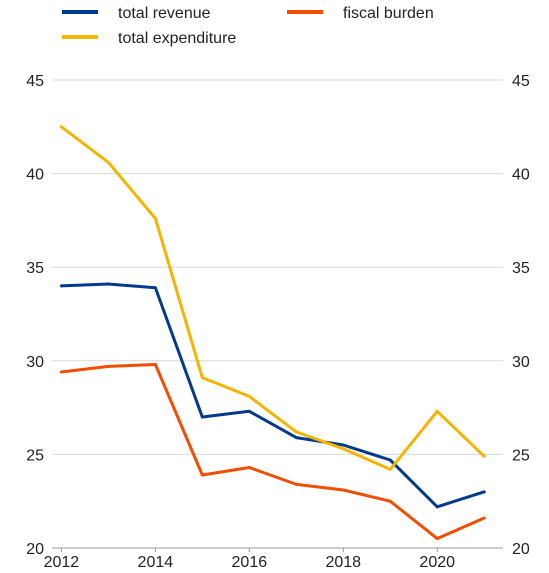  I want to click on point-total-expenditure-2016, so click(249, 396).